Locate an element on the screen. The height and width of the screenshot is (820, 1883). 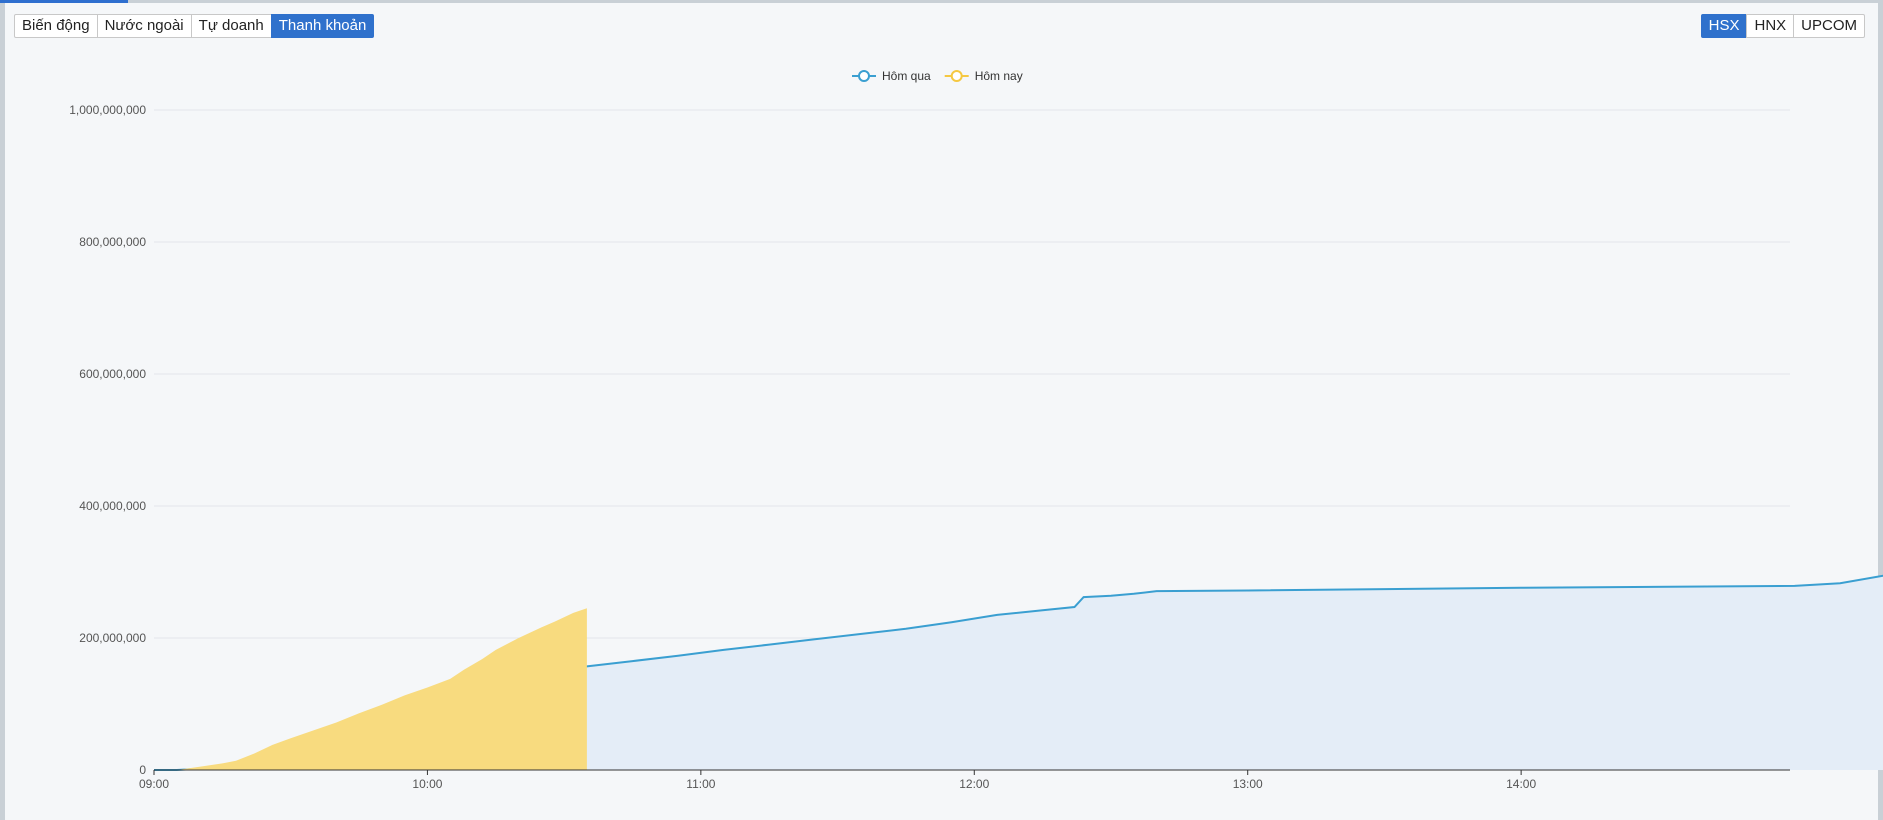
x-tick-label: 12:00 is located at coordinates (974, 784).